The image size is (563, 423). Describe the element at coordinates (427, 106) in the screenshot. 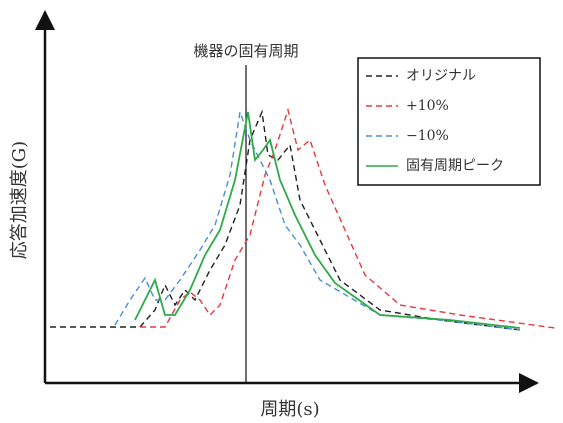

I see `legend-label: +10%` at that location.